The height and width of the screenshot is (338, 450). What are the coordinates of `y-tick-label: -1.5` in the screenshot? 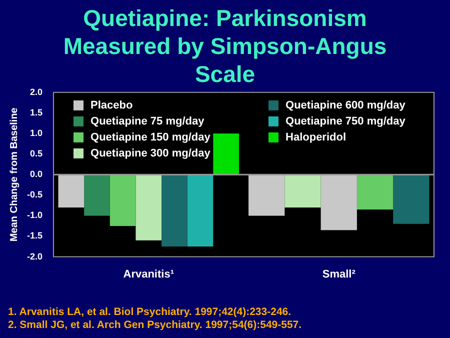 It's located at (34, 235).